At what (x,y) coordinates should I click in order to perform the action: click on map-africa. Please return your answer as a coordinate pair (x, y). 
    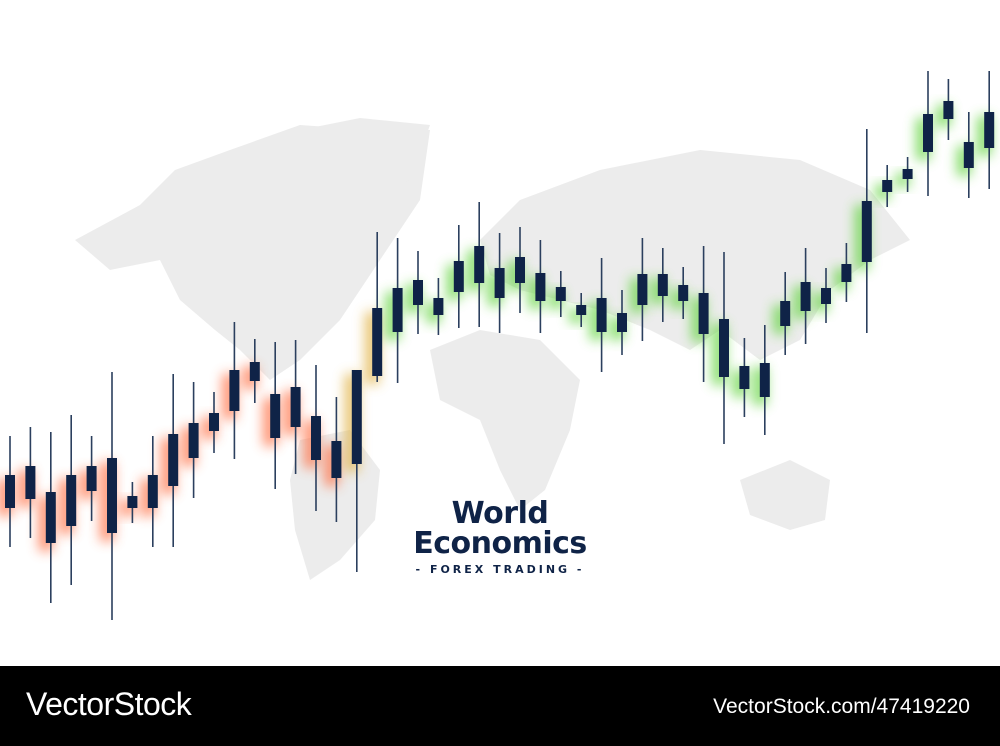
    Looking at the image, I should click on (505, 420).